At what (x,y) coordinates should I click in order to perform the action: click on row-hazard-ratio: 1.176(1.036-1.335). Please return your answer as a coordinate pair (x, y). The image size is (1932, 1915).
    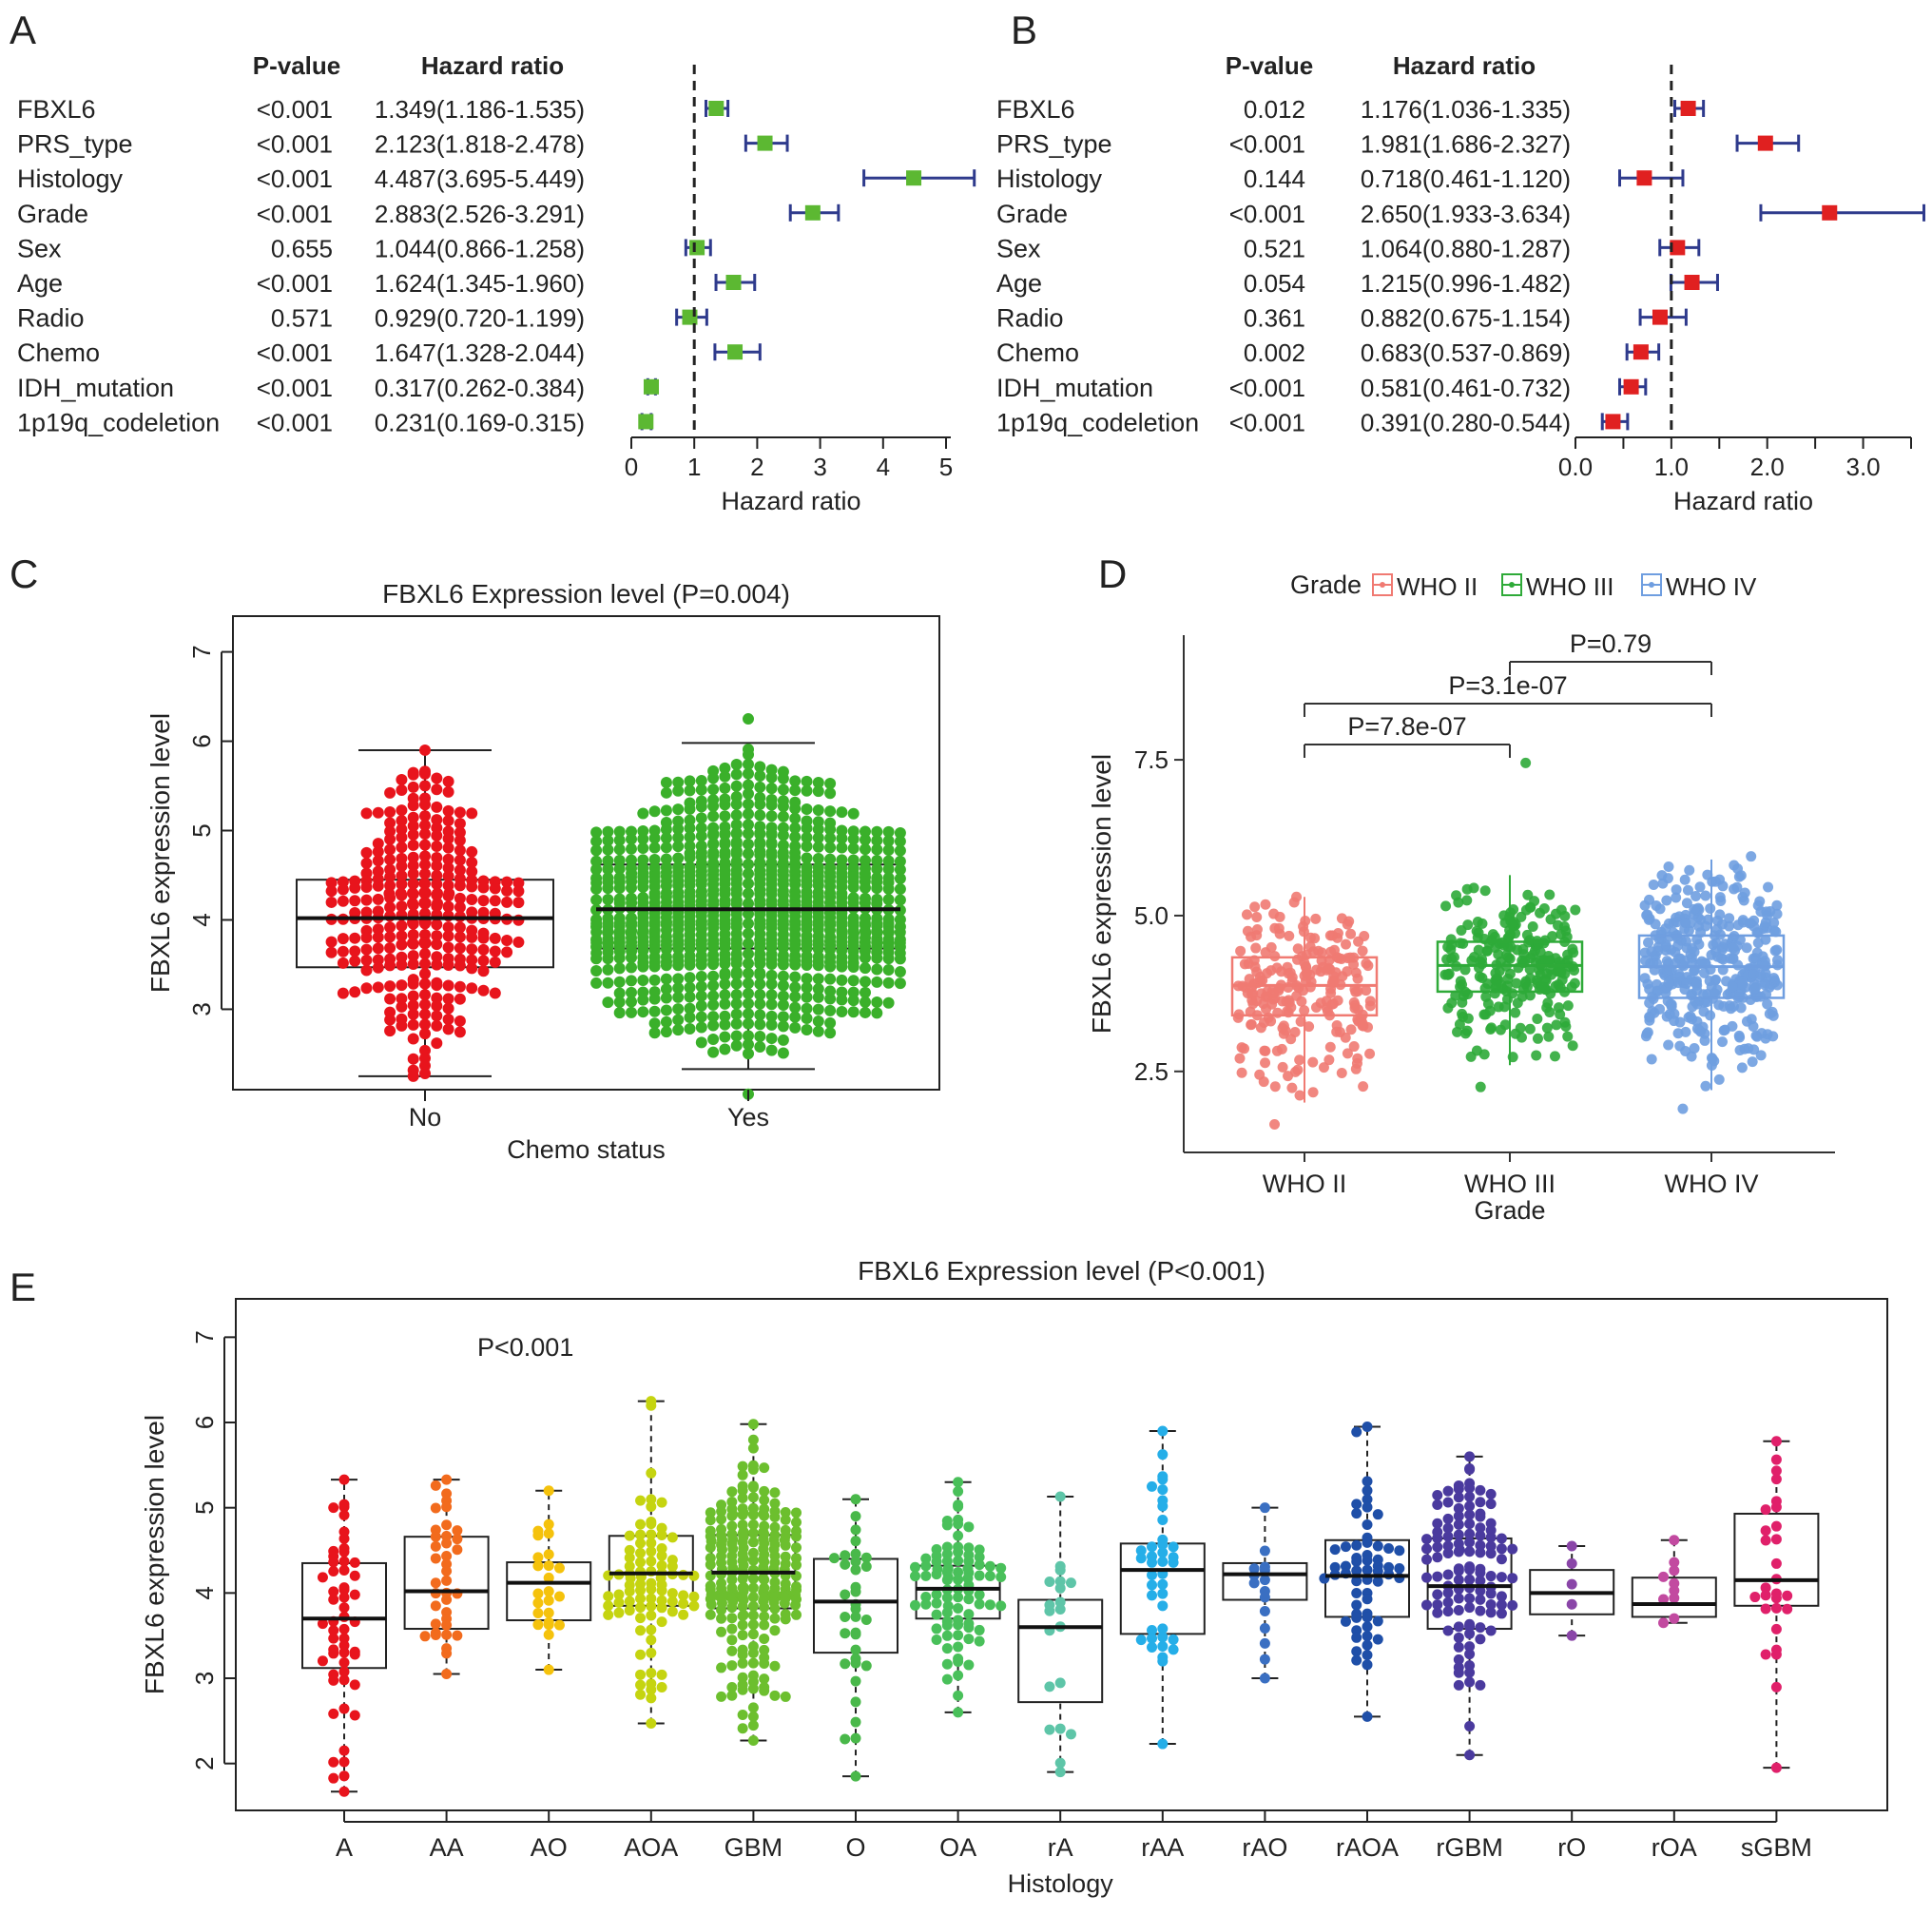
    Looking at the image, I should click on (1466, 109).